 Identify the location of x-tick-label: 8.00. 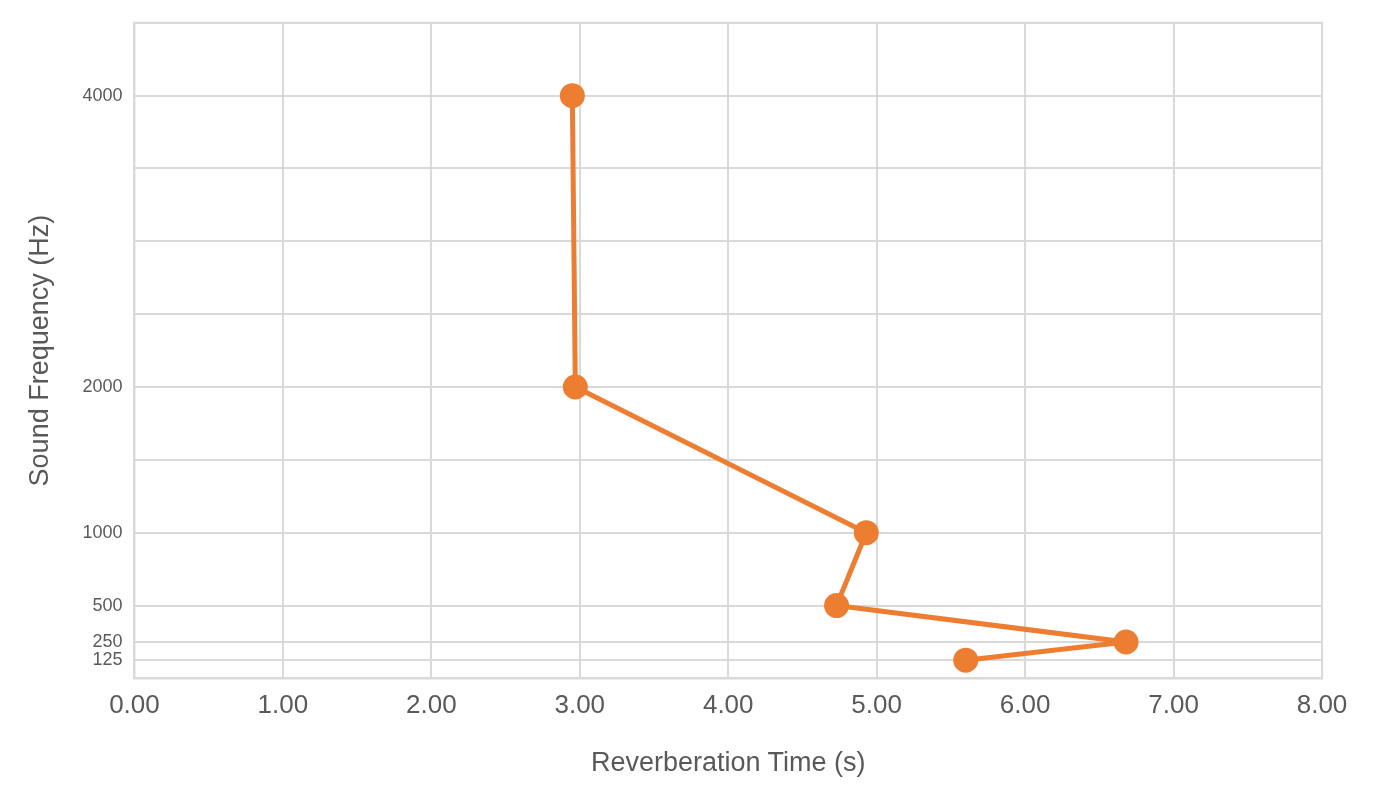
(1322, 704).